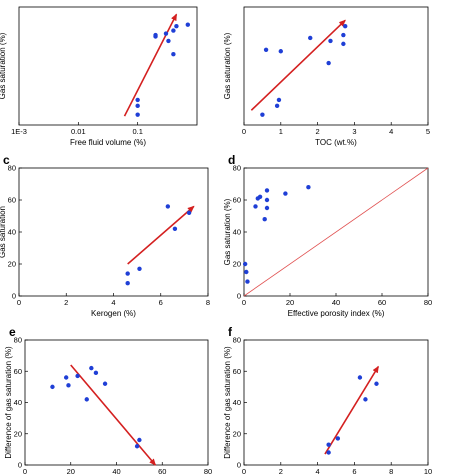  Describe the element at coordinates (19, 131) in the screenshot. I see `x-tick-label: 1E-3` at that location.